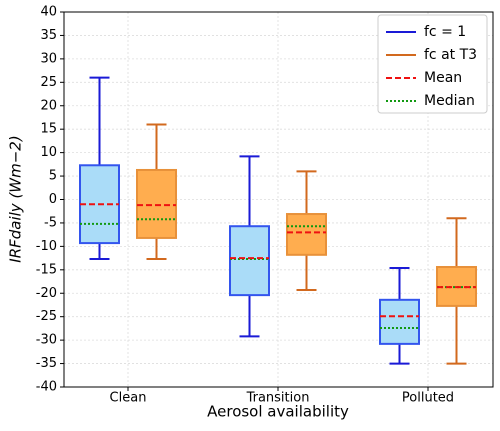 This screenshot has width=500, height=431. Describe the element at coordinates (50, 222) in the screenshot. I see `y-tick-label: -5` at that location.